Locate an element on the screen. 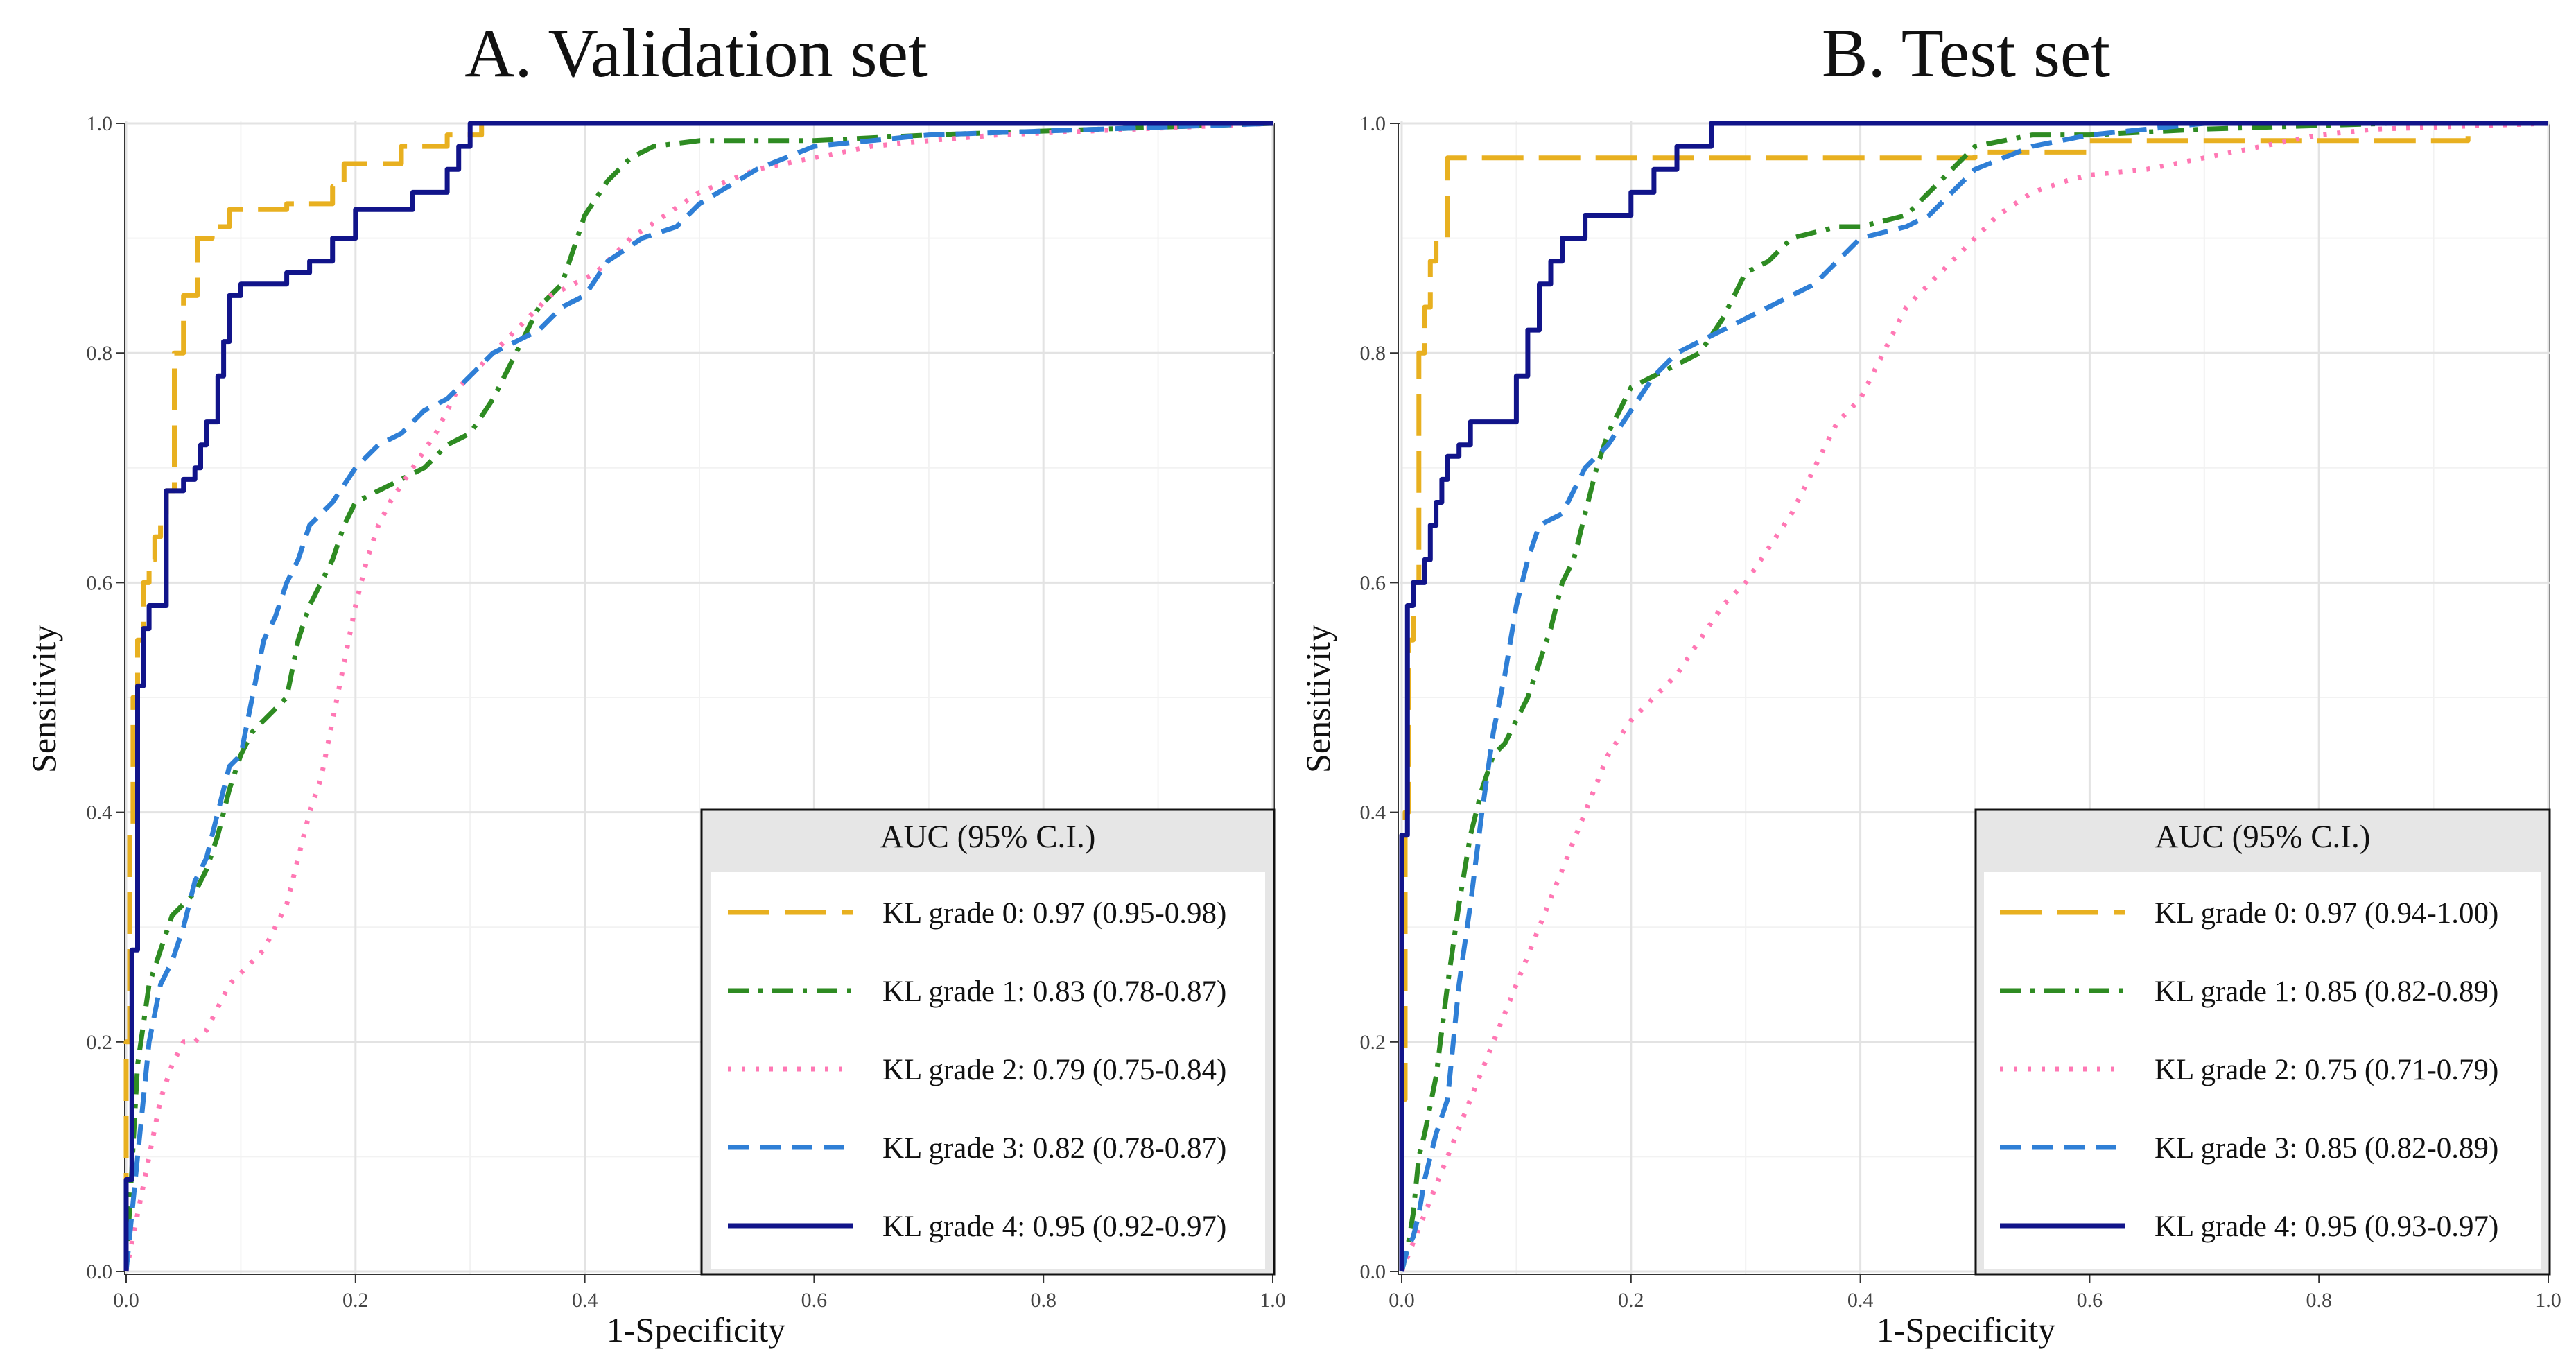 This screenshot has height=1363, width=2576. chart-title: B. Test set is located at coordinates (1966, 53).